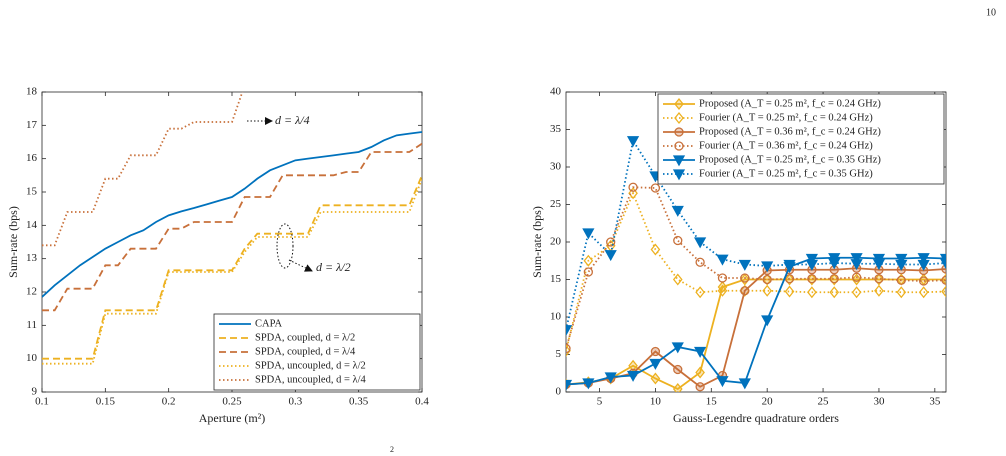 Image resolution: width=1006 pixels, height=456 pixels. I want to click on legend-label: Proposed (A_T = 0.25 m², f_c = 0.35 GHz), so click(790, 159).